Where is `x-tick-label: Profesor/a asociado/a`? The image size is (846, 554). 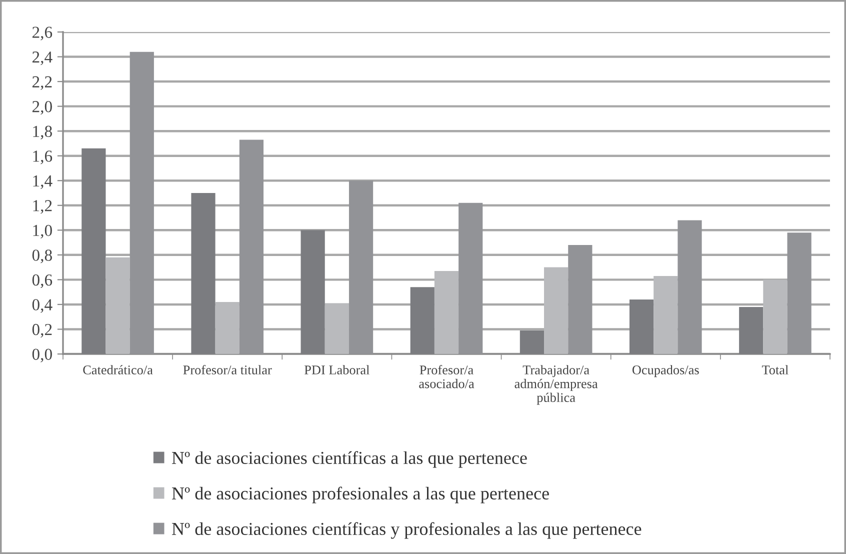
x-tick-label: Profesor/a asociado/a is located at coordinates (446, 376).